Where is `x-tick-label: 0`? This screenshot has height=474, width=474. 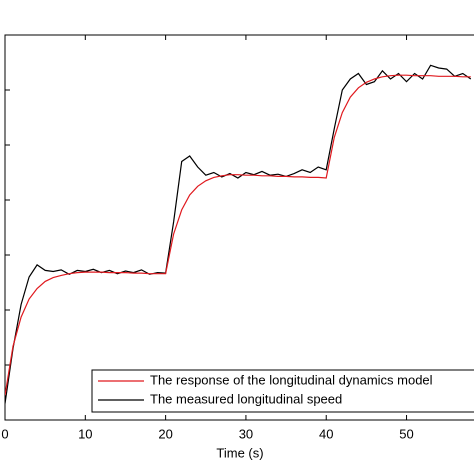 x-tick-label: 0 is located at coordinates (4, 433).